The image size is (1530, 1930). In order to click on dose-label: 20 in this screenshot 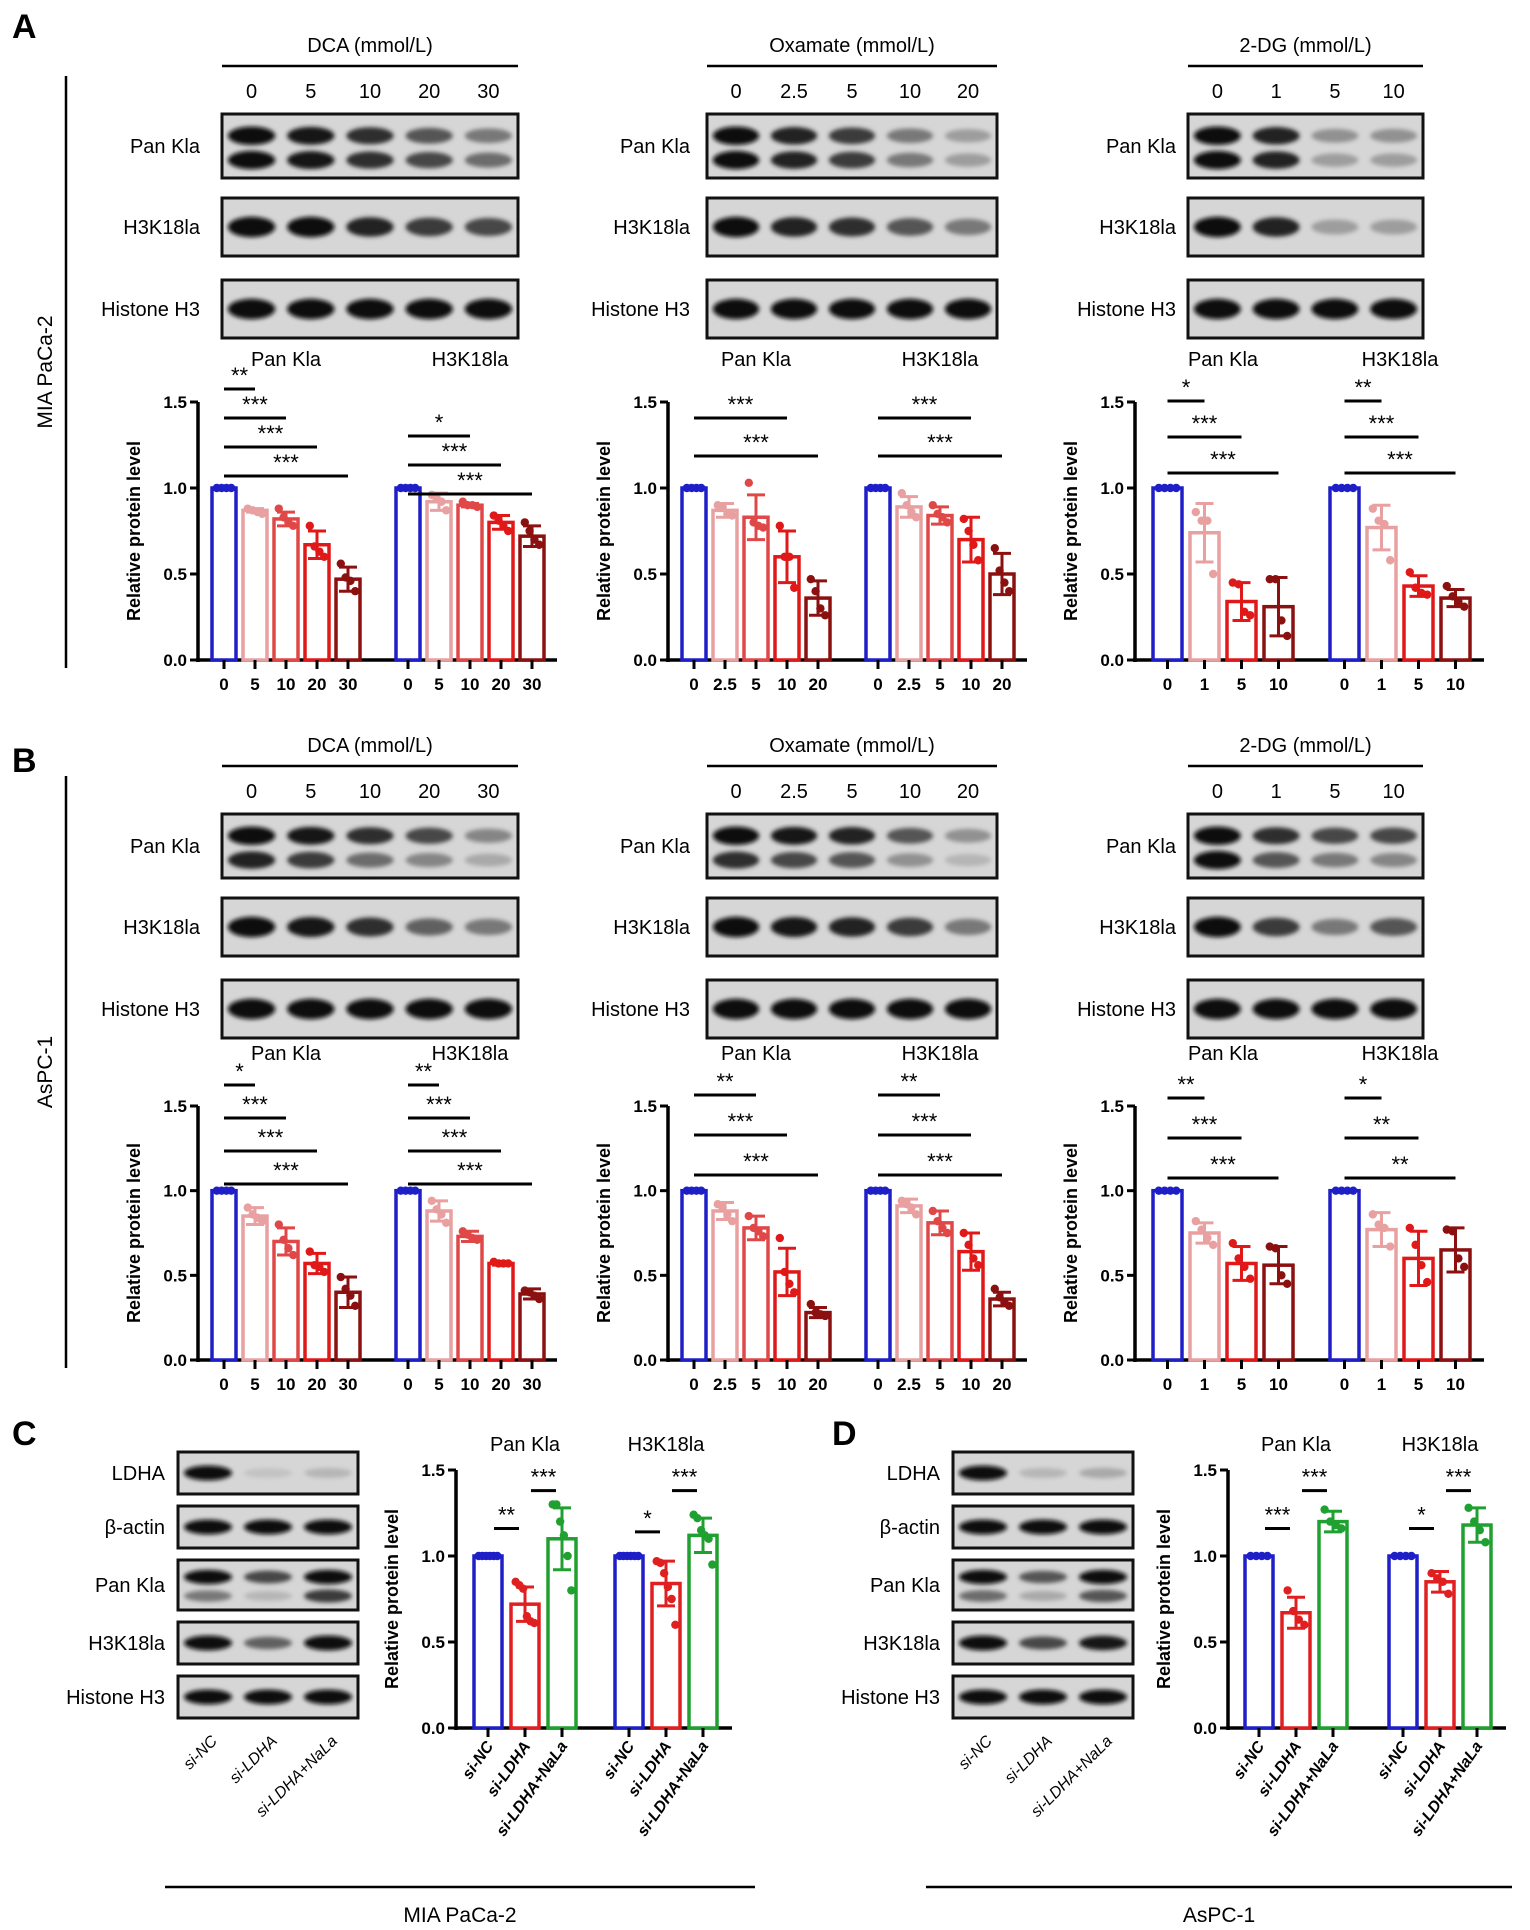, I will do `click(968, 792)`.